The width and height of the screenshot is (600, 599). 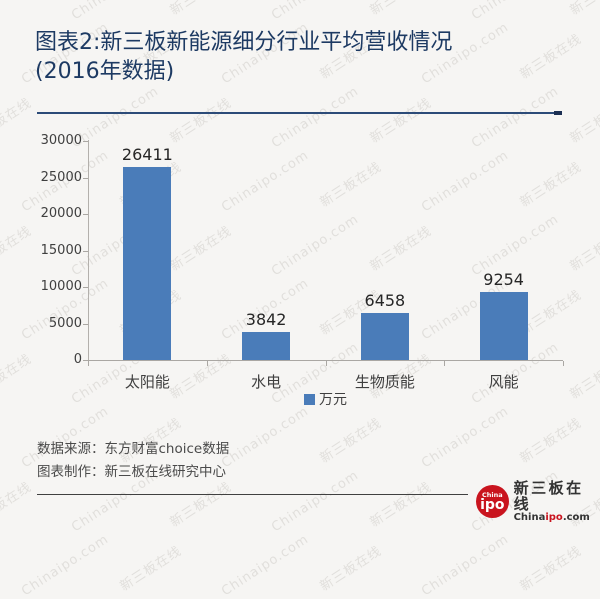 What do you see at coordinates (503, 382) in the screenshot?
I see `x-axis-category-label: 风能` at bounding box center [503, 382].